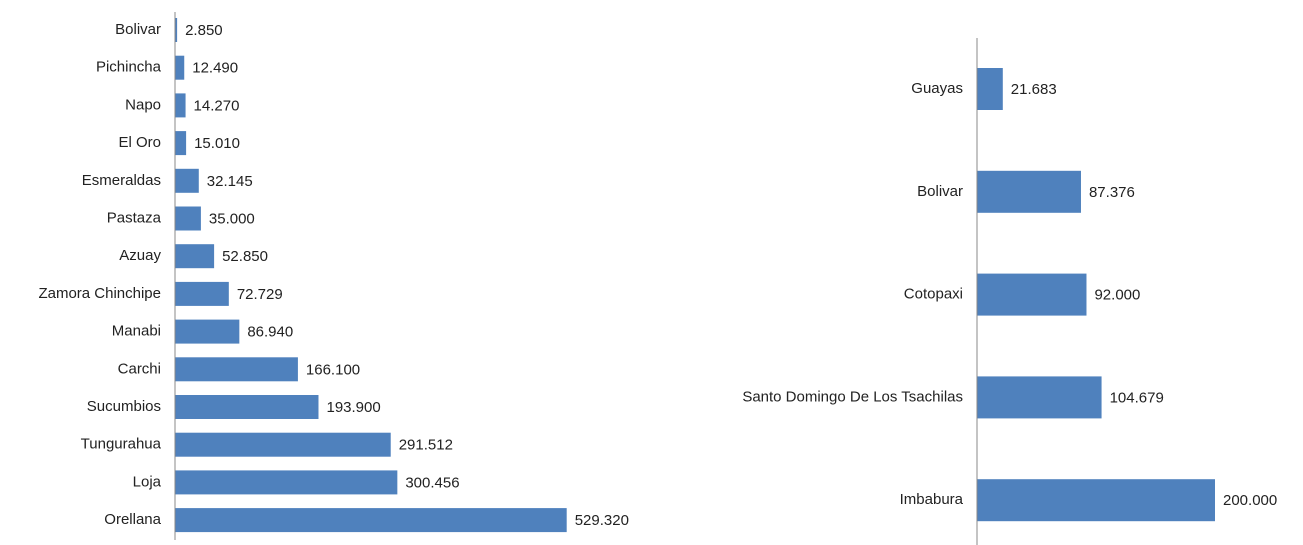 The width and height of the screenshot is (1303, 545). What do you see at coordinates (136, 331) in the screenshot?
I see `category-label: Manabi` at bounding box center [136, 331].